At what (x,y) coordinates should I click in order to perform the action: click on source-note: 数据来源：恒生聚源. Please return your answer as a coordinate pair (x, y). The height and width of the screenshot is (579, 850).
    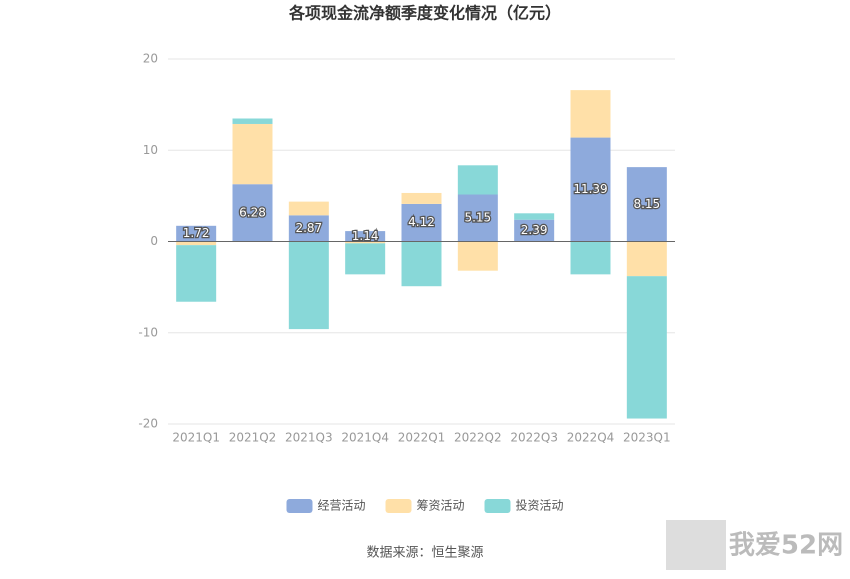
    Looking at the image, I should click on (424, 553).